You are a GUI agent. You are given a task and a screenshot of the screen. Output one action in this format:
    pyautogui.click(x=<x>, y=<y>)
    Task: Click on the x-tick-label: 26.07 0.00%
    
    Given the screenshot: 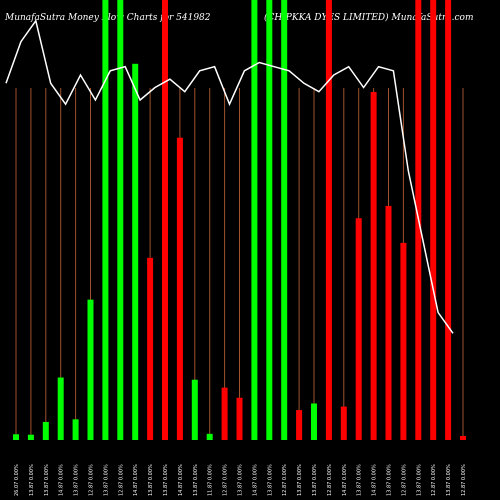 What is the action you would take?
    pyautogui.click(x=17, y=480)
    